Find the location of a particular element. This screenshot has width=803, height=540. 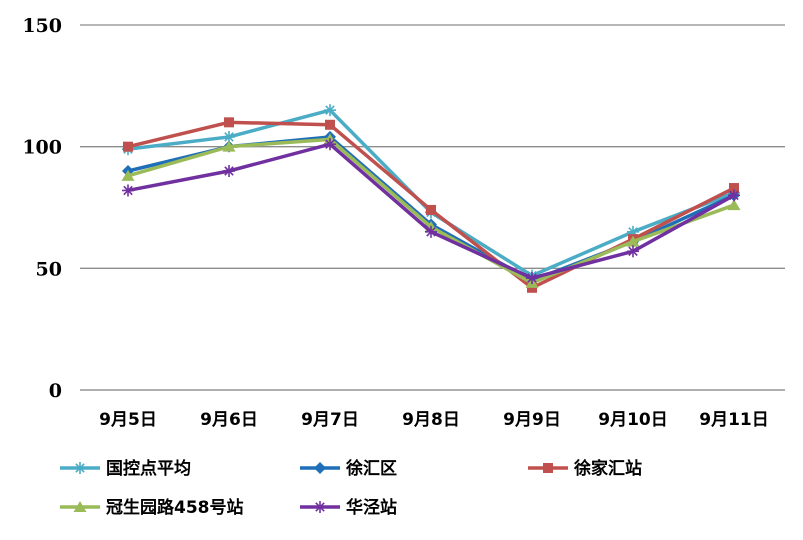

x-tick-label: 9月6日 is located at coordinates (229, 420).